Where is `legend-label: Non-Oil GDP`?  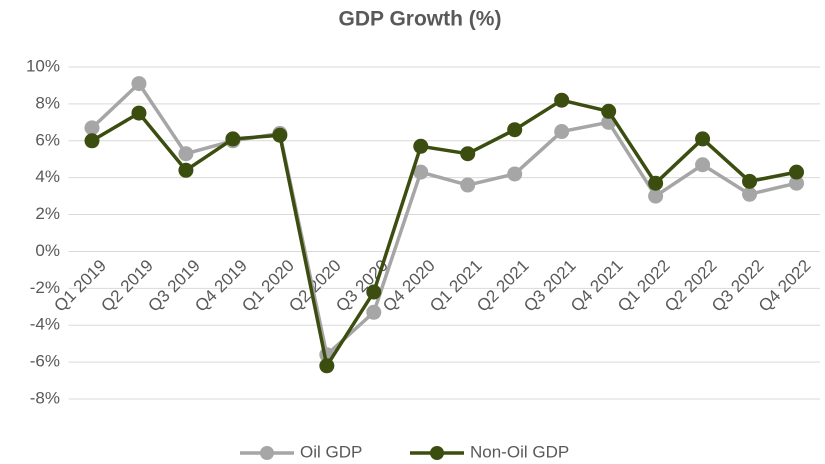
legend-label: Non-Oil GDP is located at coordinates (519, 451).